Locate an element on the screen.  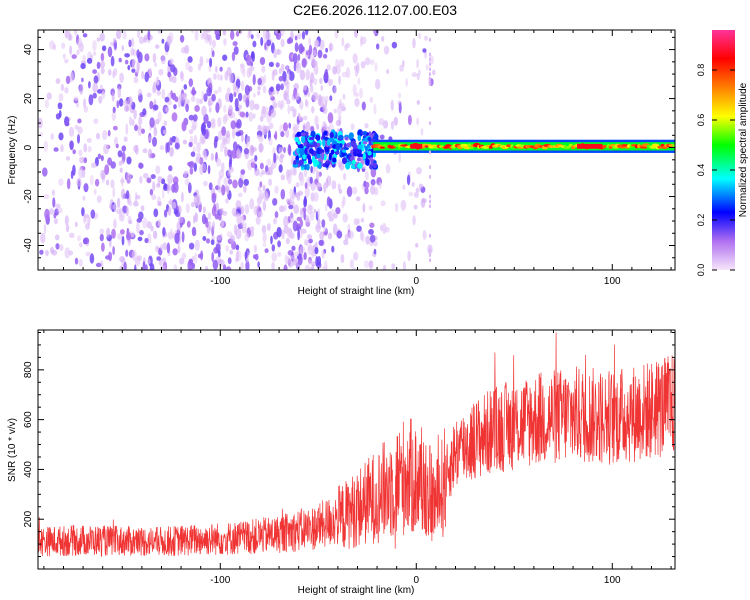
spectrogram-band-cell is located at coordinates (625, 145).